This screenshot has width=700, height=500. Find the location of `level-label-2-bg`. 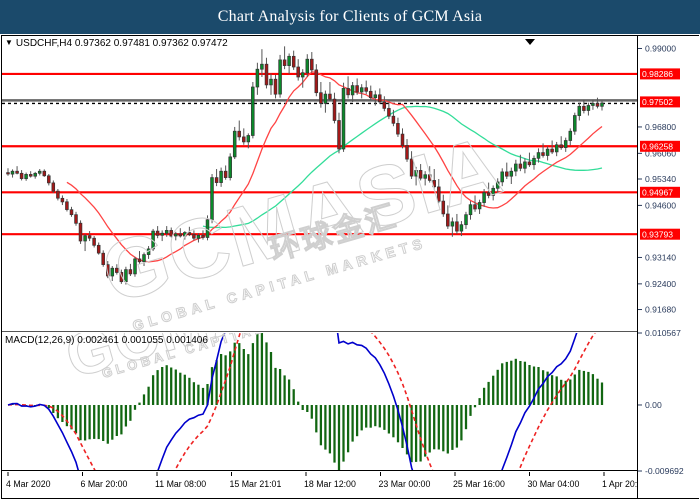

level-label-2-bg is located at coordinates (660, 192).